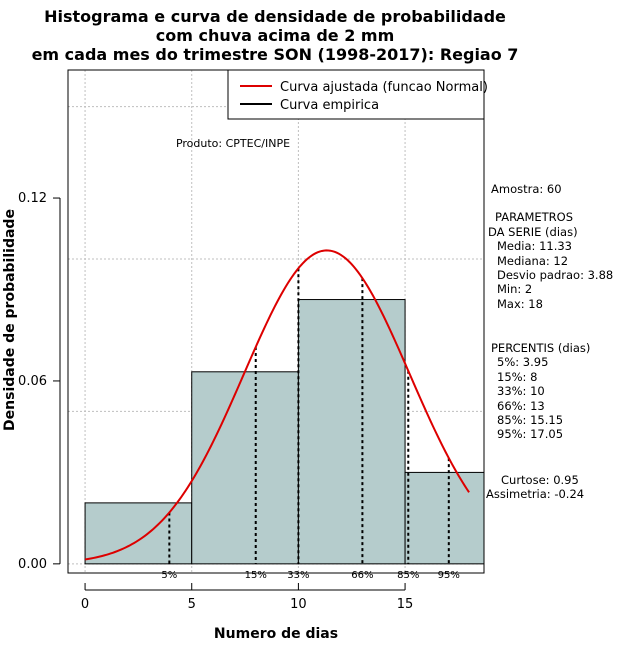 Image resolution: width=640 pixels, height=660 pixels. Describe the element at coordinates (449, 575) in the screenshot. I see `percentile-label: 95%` at that location.